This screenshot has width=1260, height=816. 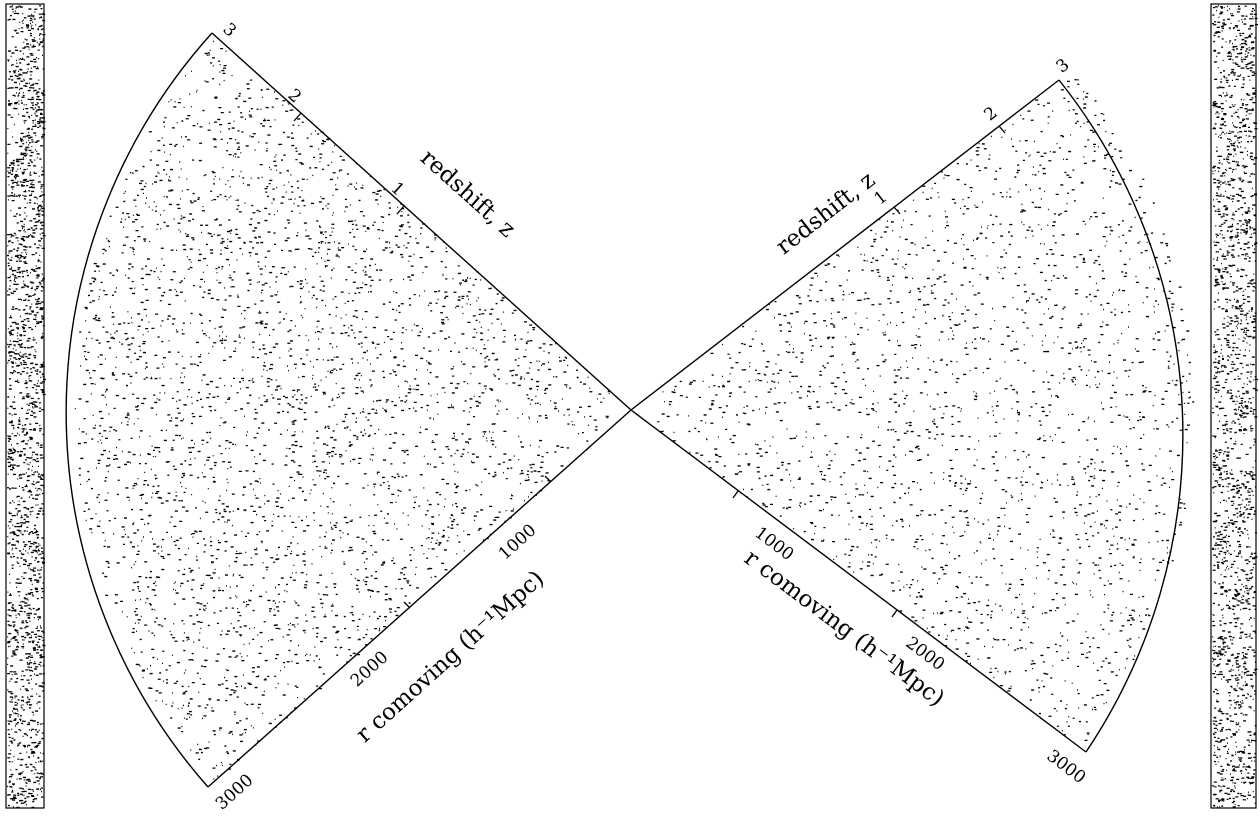 I want to click on left-z-tick-1: 1, so click(x=397, y=189).